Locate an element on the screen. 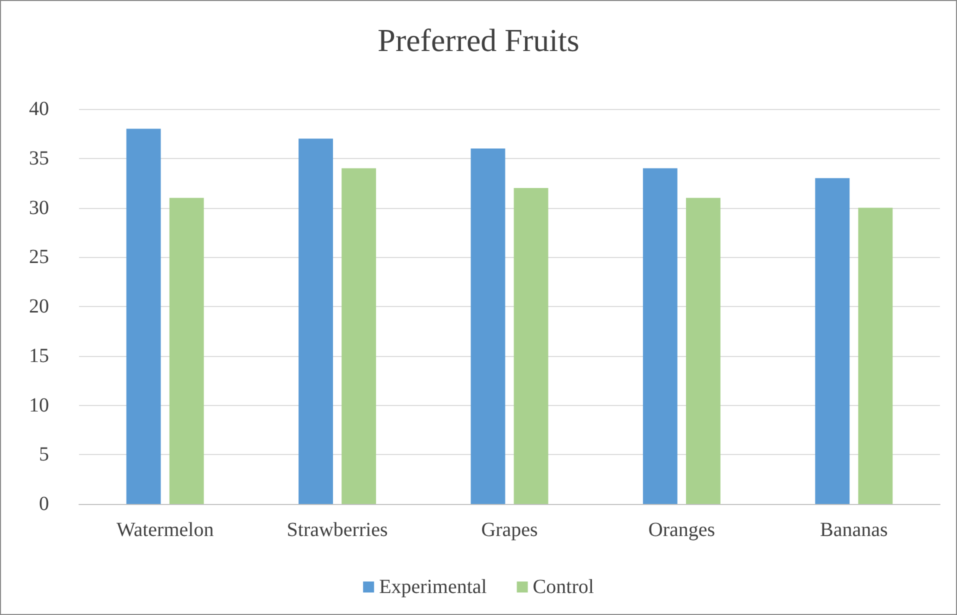  y-tick-label: 15 is located at coordinates (39, 355).